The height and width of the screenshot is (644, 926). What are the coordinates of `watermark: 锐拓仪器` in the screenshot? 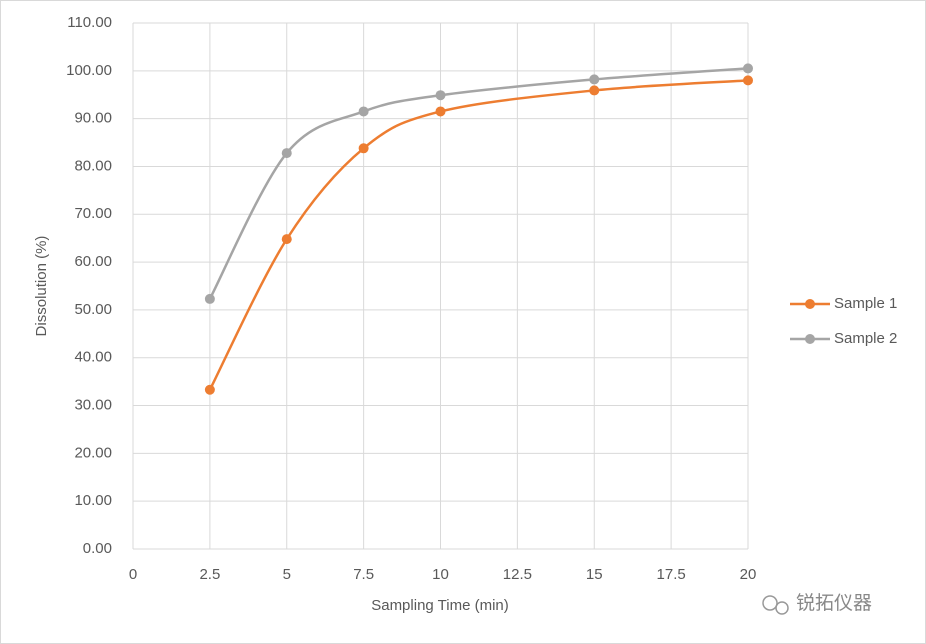 It's located at (834, 603).